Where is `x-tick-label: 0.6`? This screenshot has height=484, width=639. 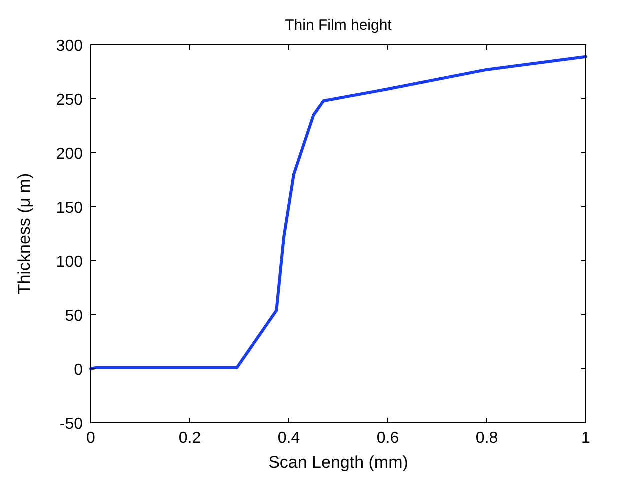 x-tick-label: 0.6 is located at coordinates (388, 438).